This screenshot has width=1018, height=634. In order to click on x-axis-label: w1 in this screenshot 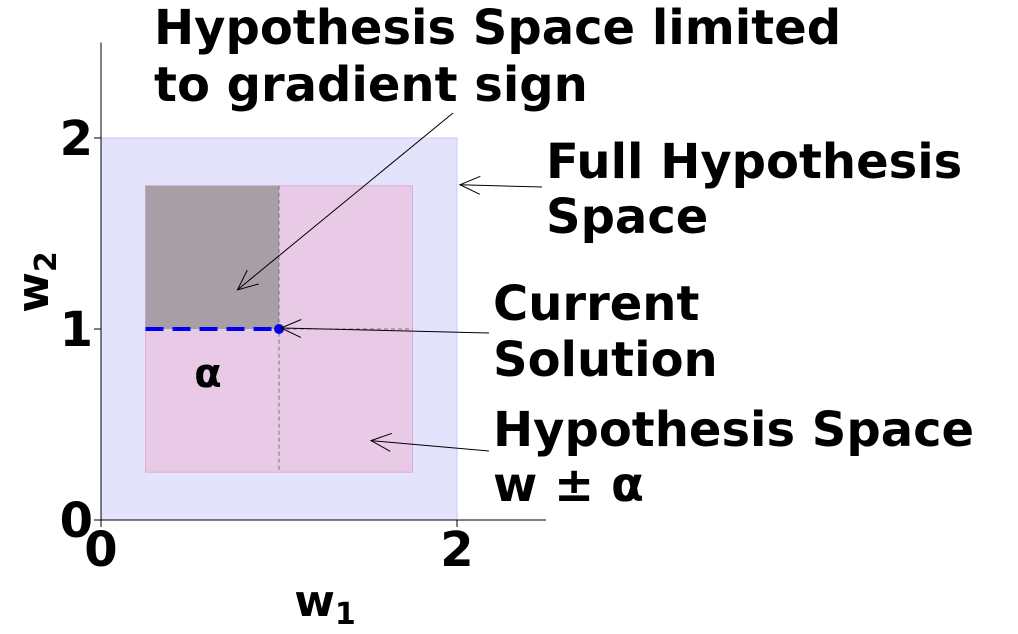, I will do `click(325, 604)`.